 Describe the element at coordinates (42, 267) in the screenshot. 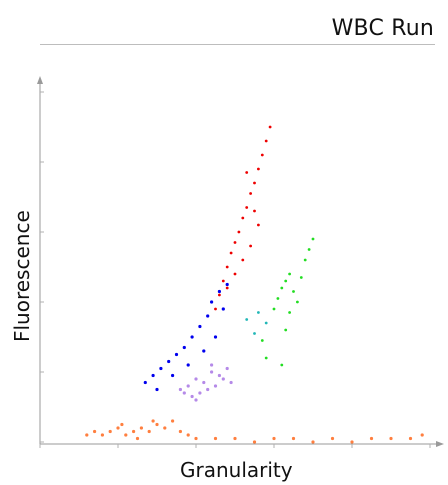

I see `y-axis-ticks` at that location.